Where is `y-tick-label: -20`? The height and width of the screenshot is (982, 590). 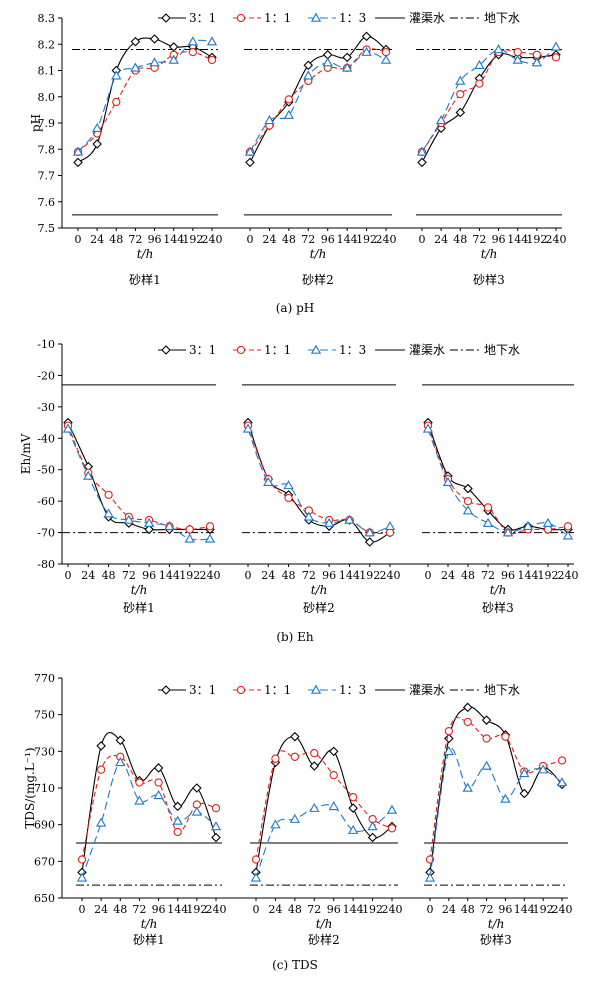
y-tick-label: -20 is located at coordinates (46, 375).